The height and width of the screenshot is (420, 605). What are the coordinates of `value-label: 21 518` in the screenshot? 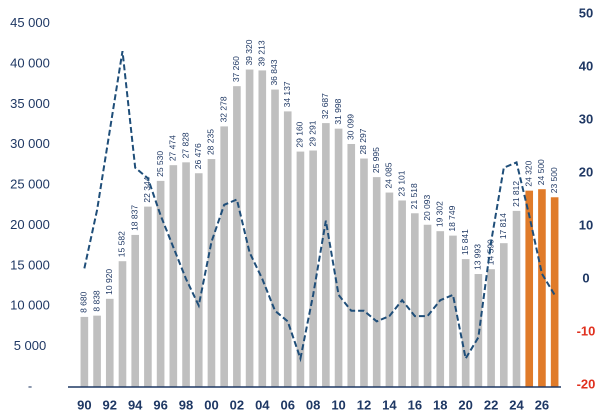 It's located at (414, 196).